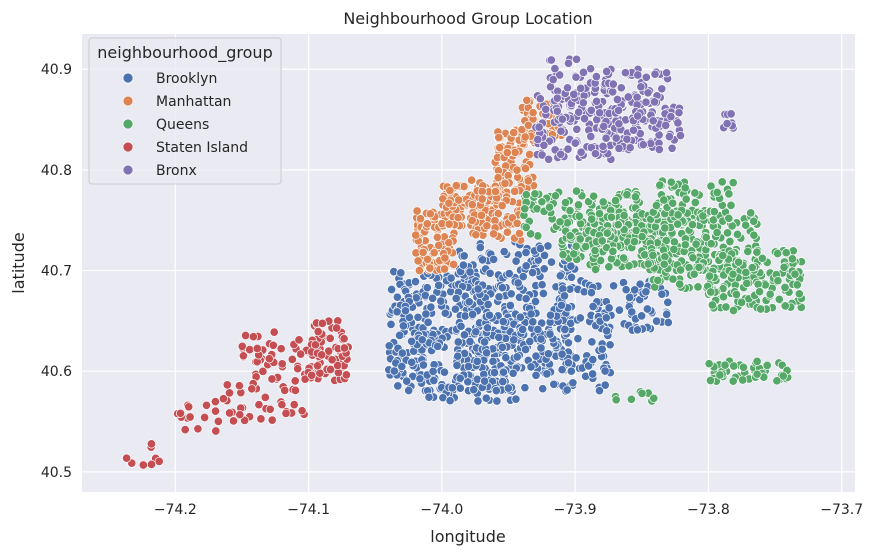 The height and width of the screenshot is (556, 870). Describe the element at coordinates (467, 18) in the screenshot. I see `chart-title: Neighbourhood Group Location` at that location.